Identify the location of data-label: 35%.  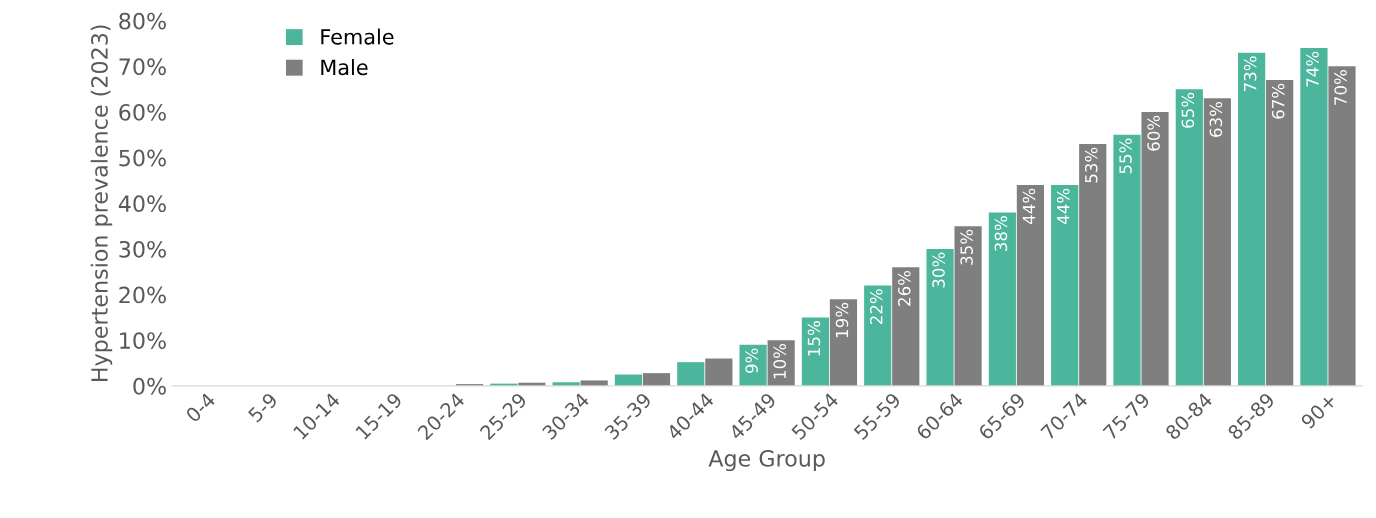
(966, 247).